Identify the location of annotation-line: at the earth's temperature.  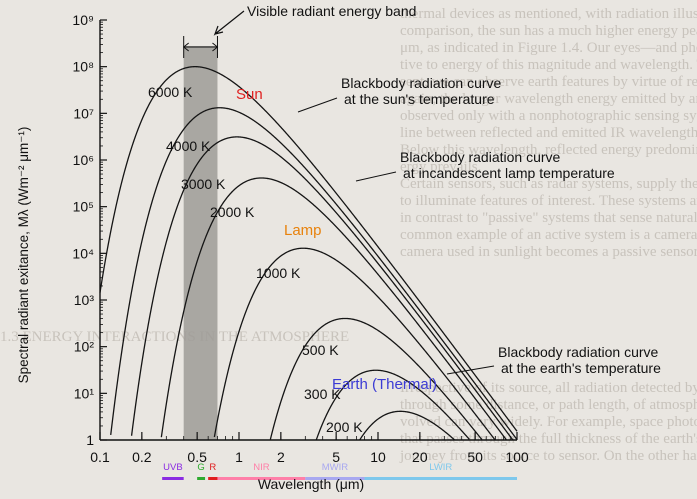
(581, 368).